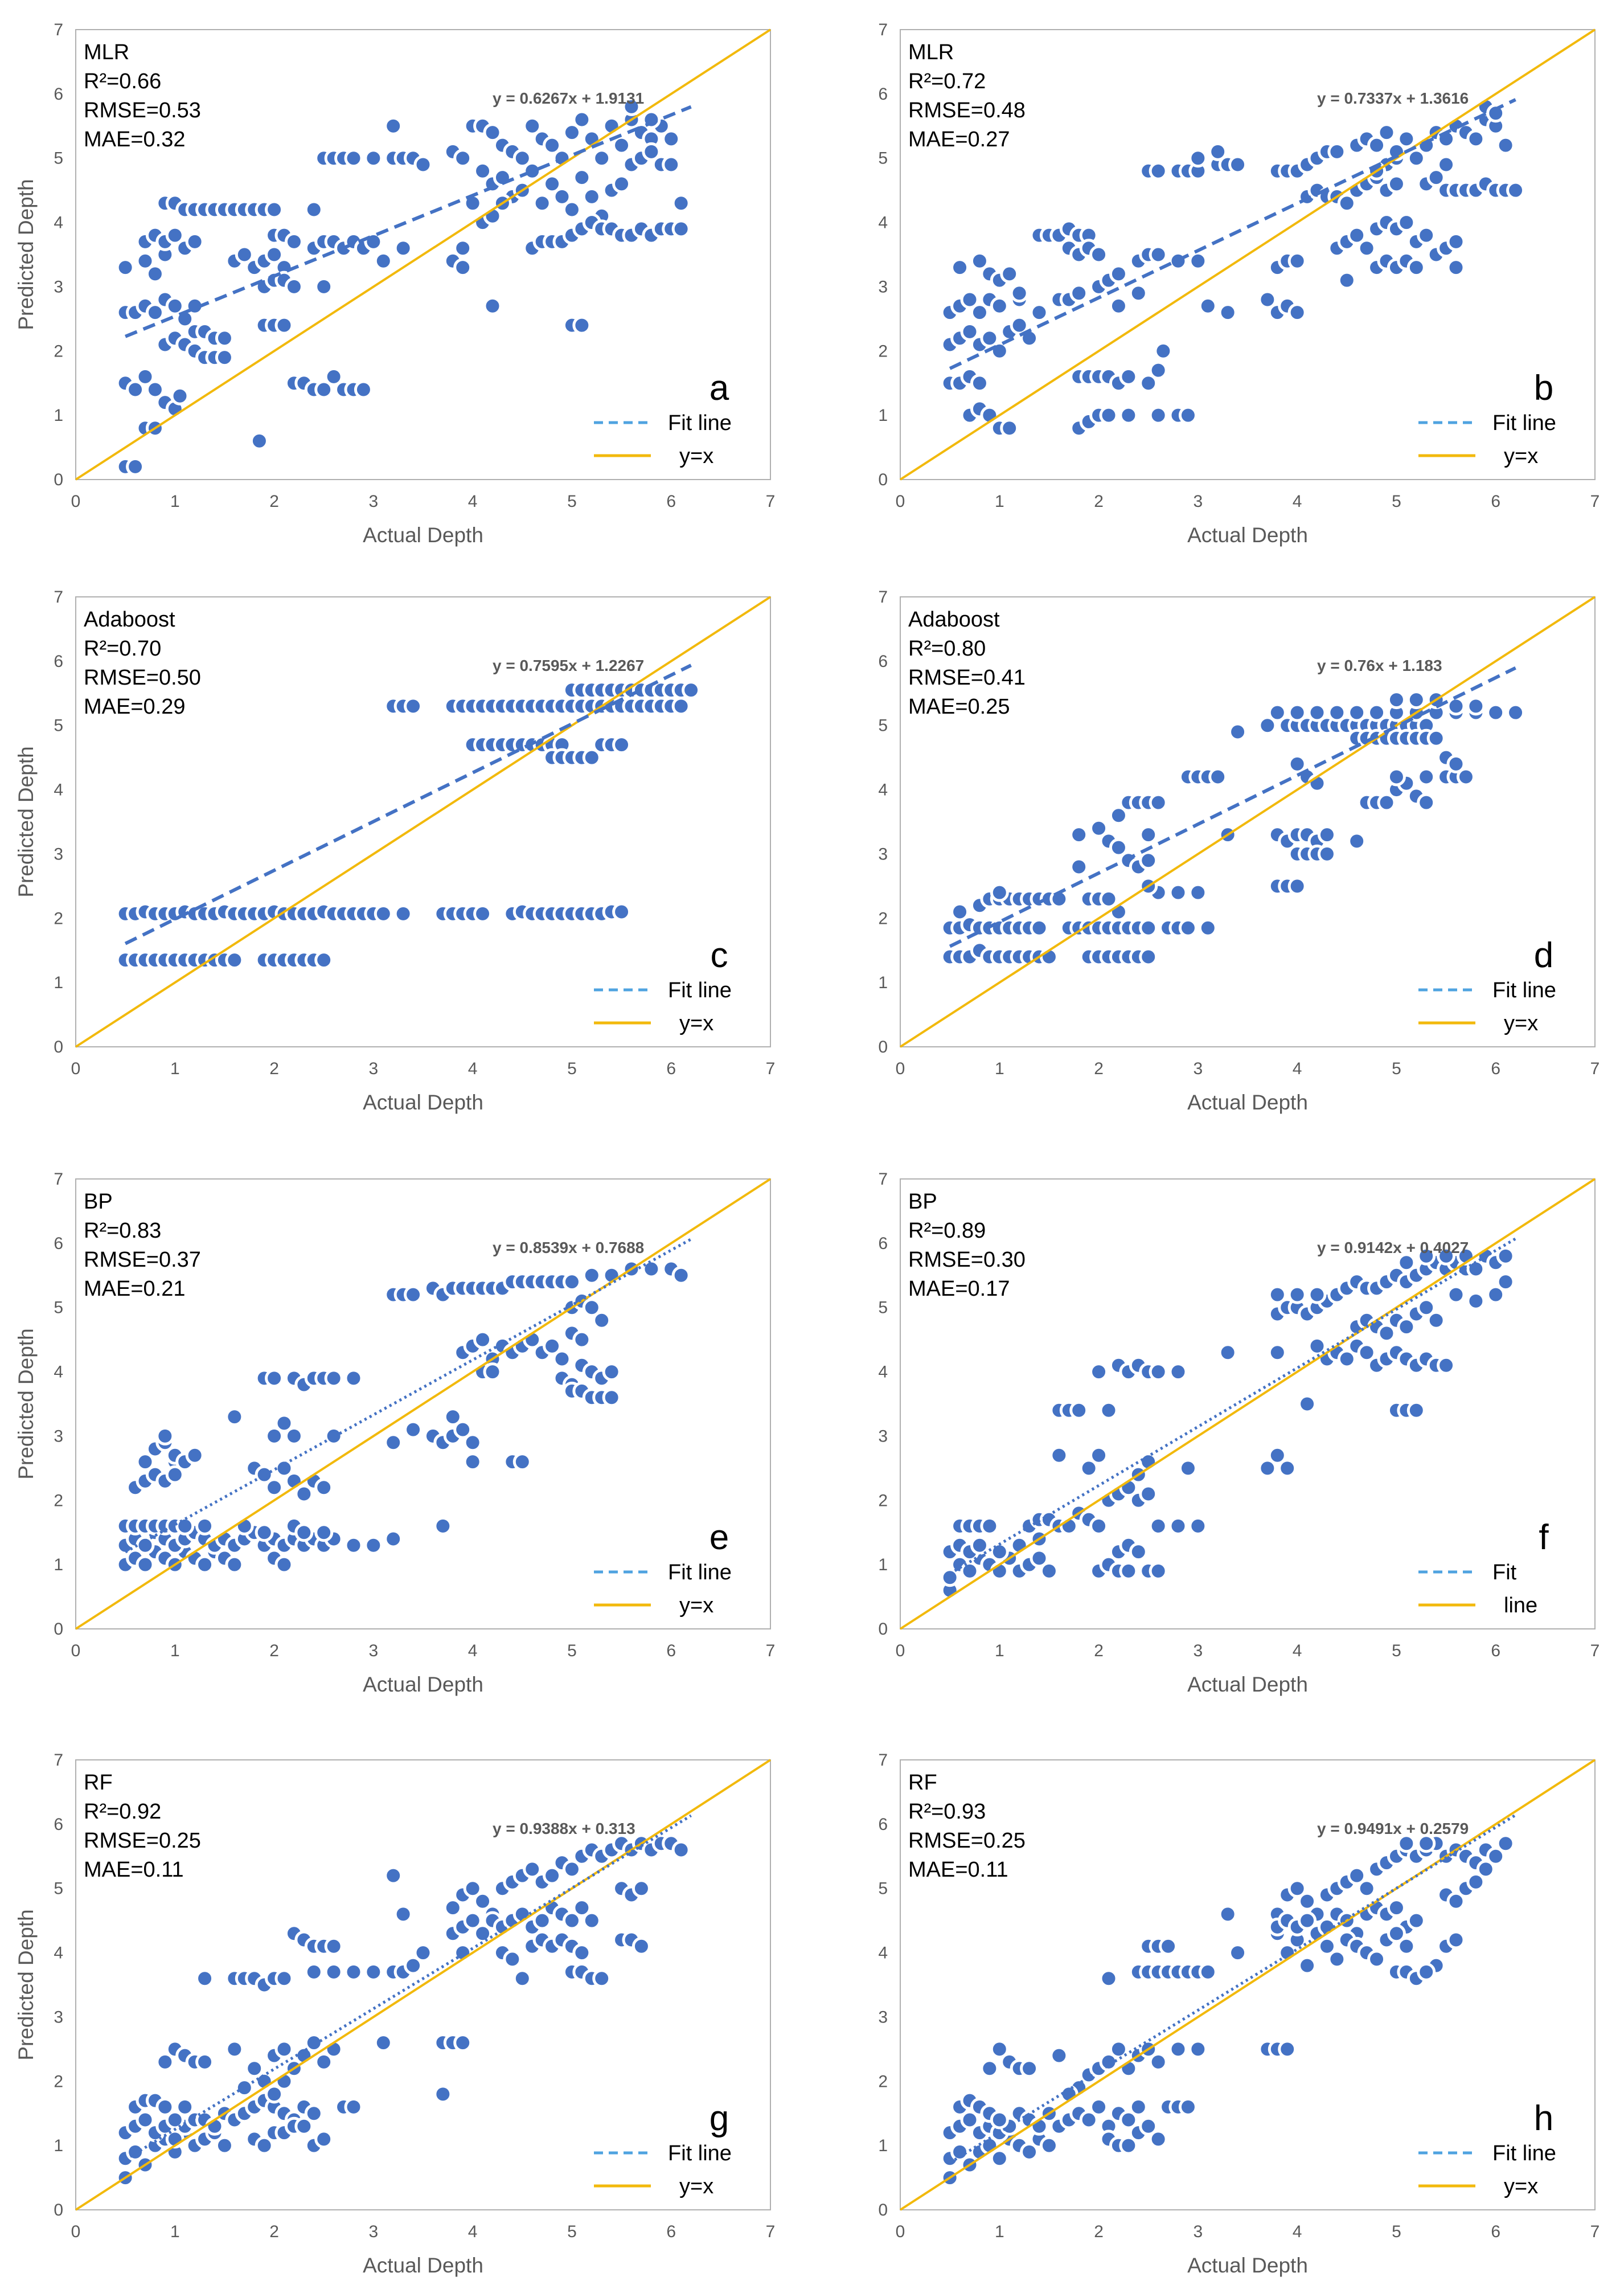 The width and height of the screenshot is (1624, 2289). What do you see at coordinates (883, 597) in the screenshot?
I see `y-tick-label: 7` at bounding box center [883, 597].